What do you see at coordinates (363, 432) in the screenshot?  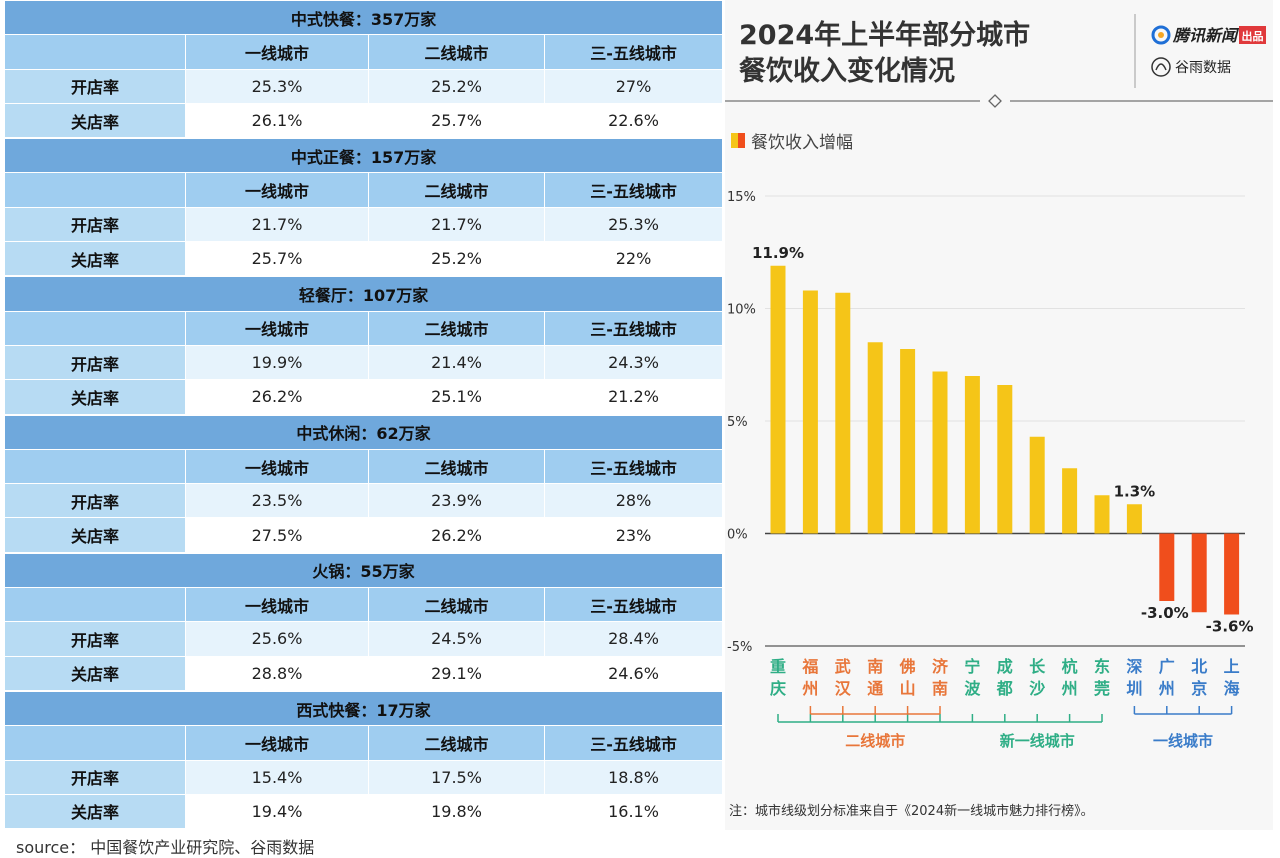 I see `table-title: 中式休闲：62万家` at bounding box center [363, 432].